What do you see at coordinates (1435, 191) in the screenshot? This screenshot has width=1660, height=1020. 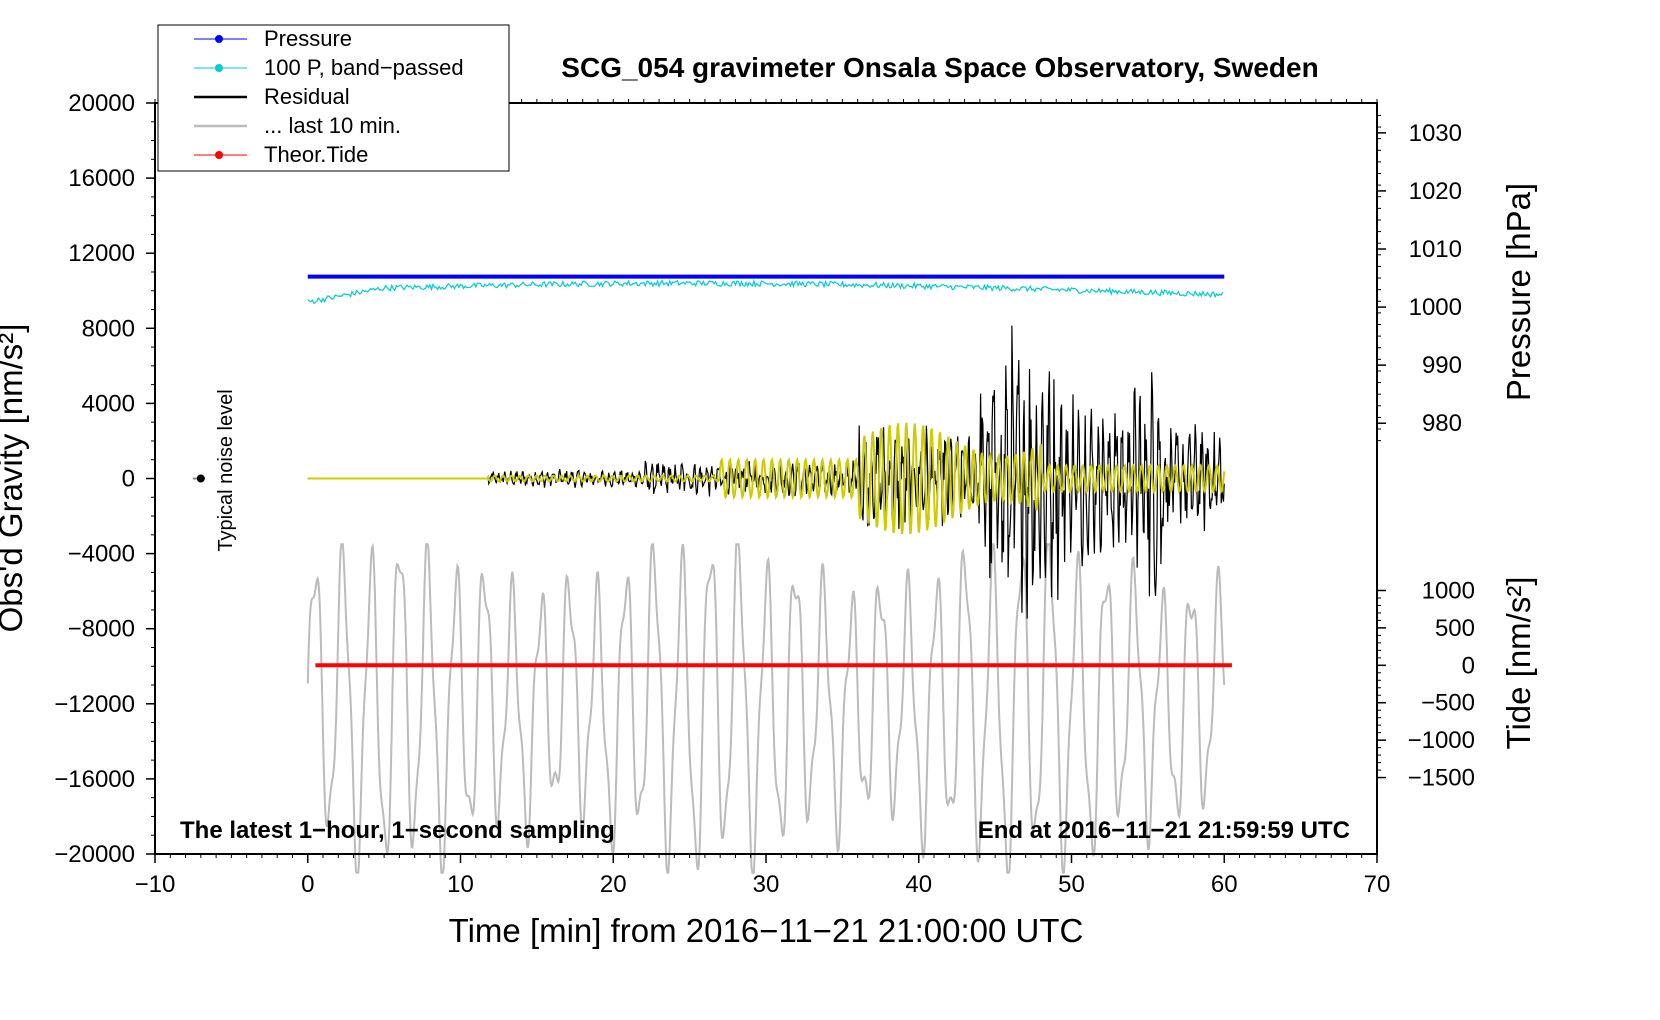 I see `pressure-tick-label: 1020` at bounding box center [1435, 191].